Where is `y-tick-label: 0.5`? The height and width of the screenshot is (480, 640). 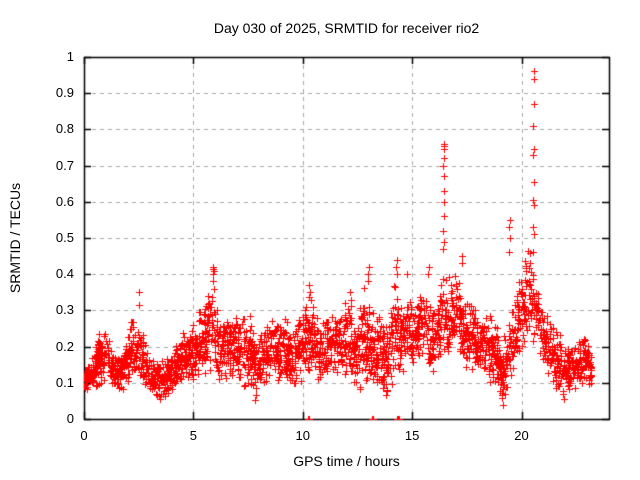 y-tick-label: 0.5 is located at coordinates (64, 237).